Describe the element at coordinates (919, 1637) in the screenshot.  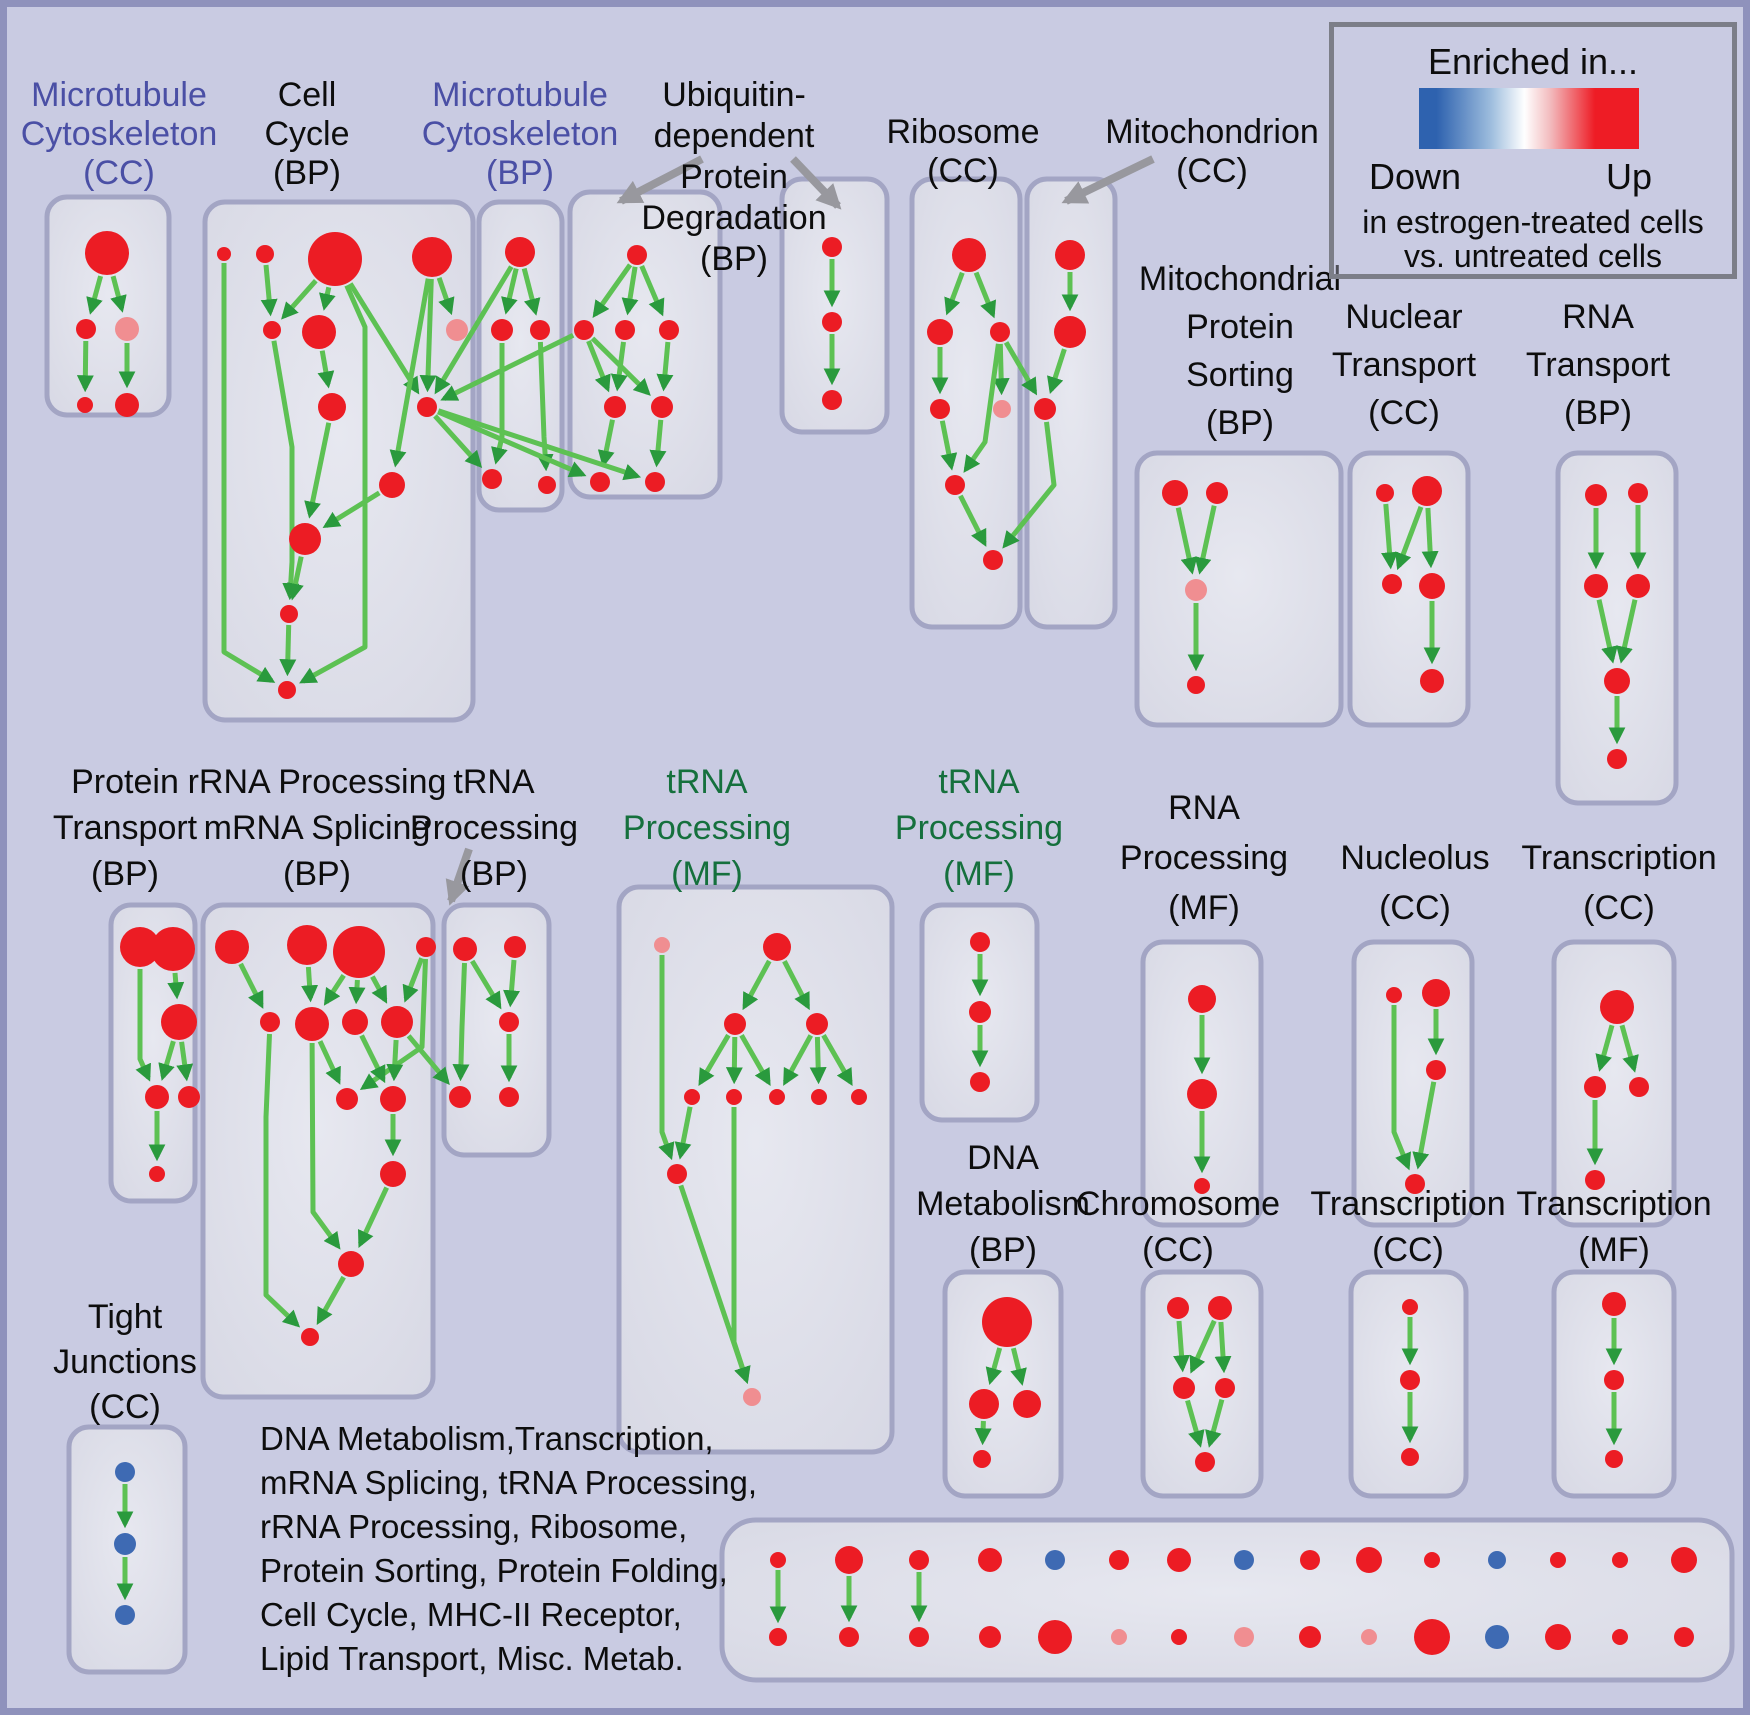
I see `go-term-node-misc-b2-red` at that location.